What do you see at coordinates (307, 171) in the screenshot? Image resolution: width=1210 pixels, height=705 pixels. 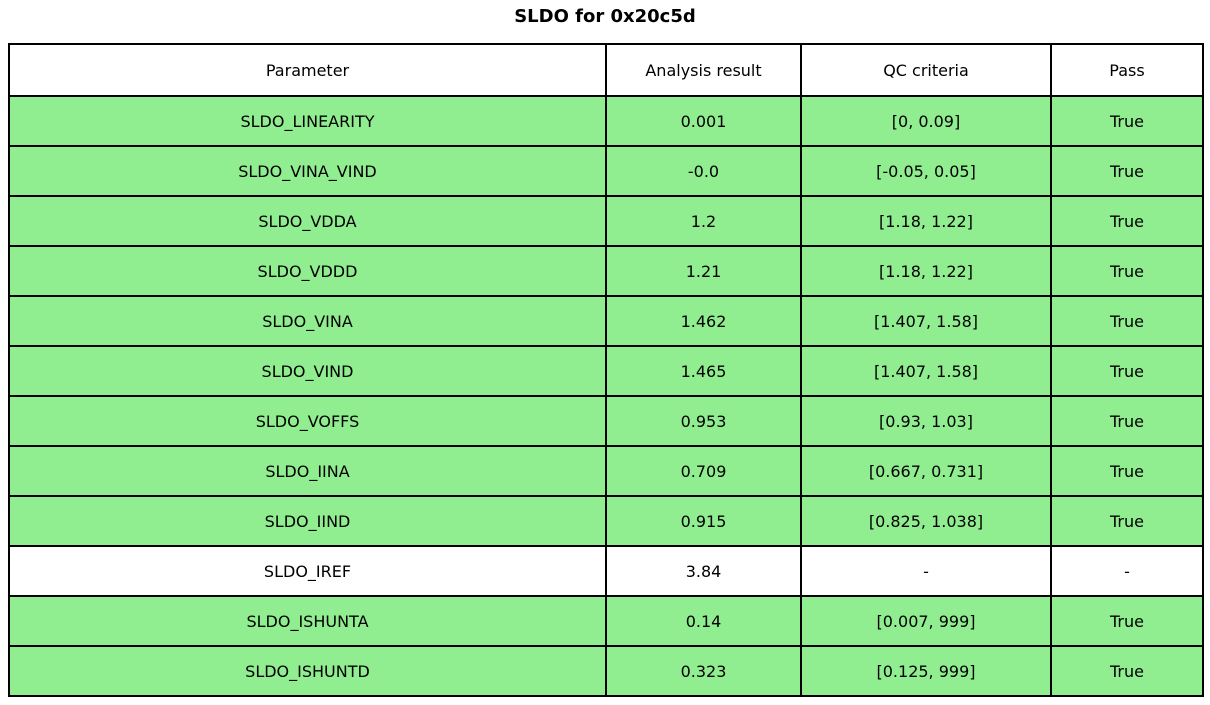 I see `parameter-cell: SLDO_VINA_VIND` at bounding box center [307, 171].